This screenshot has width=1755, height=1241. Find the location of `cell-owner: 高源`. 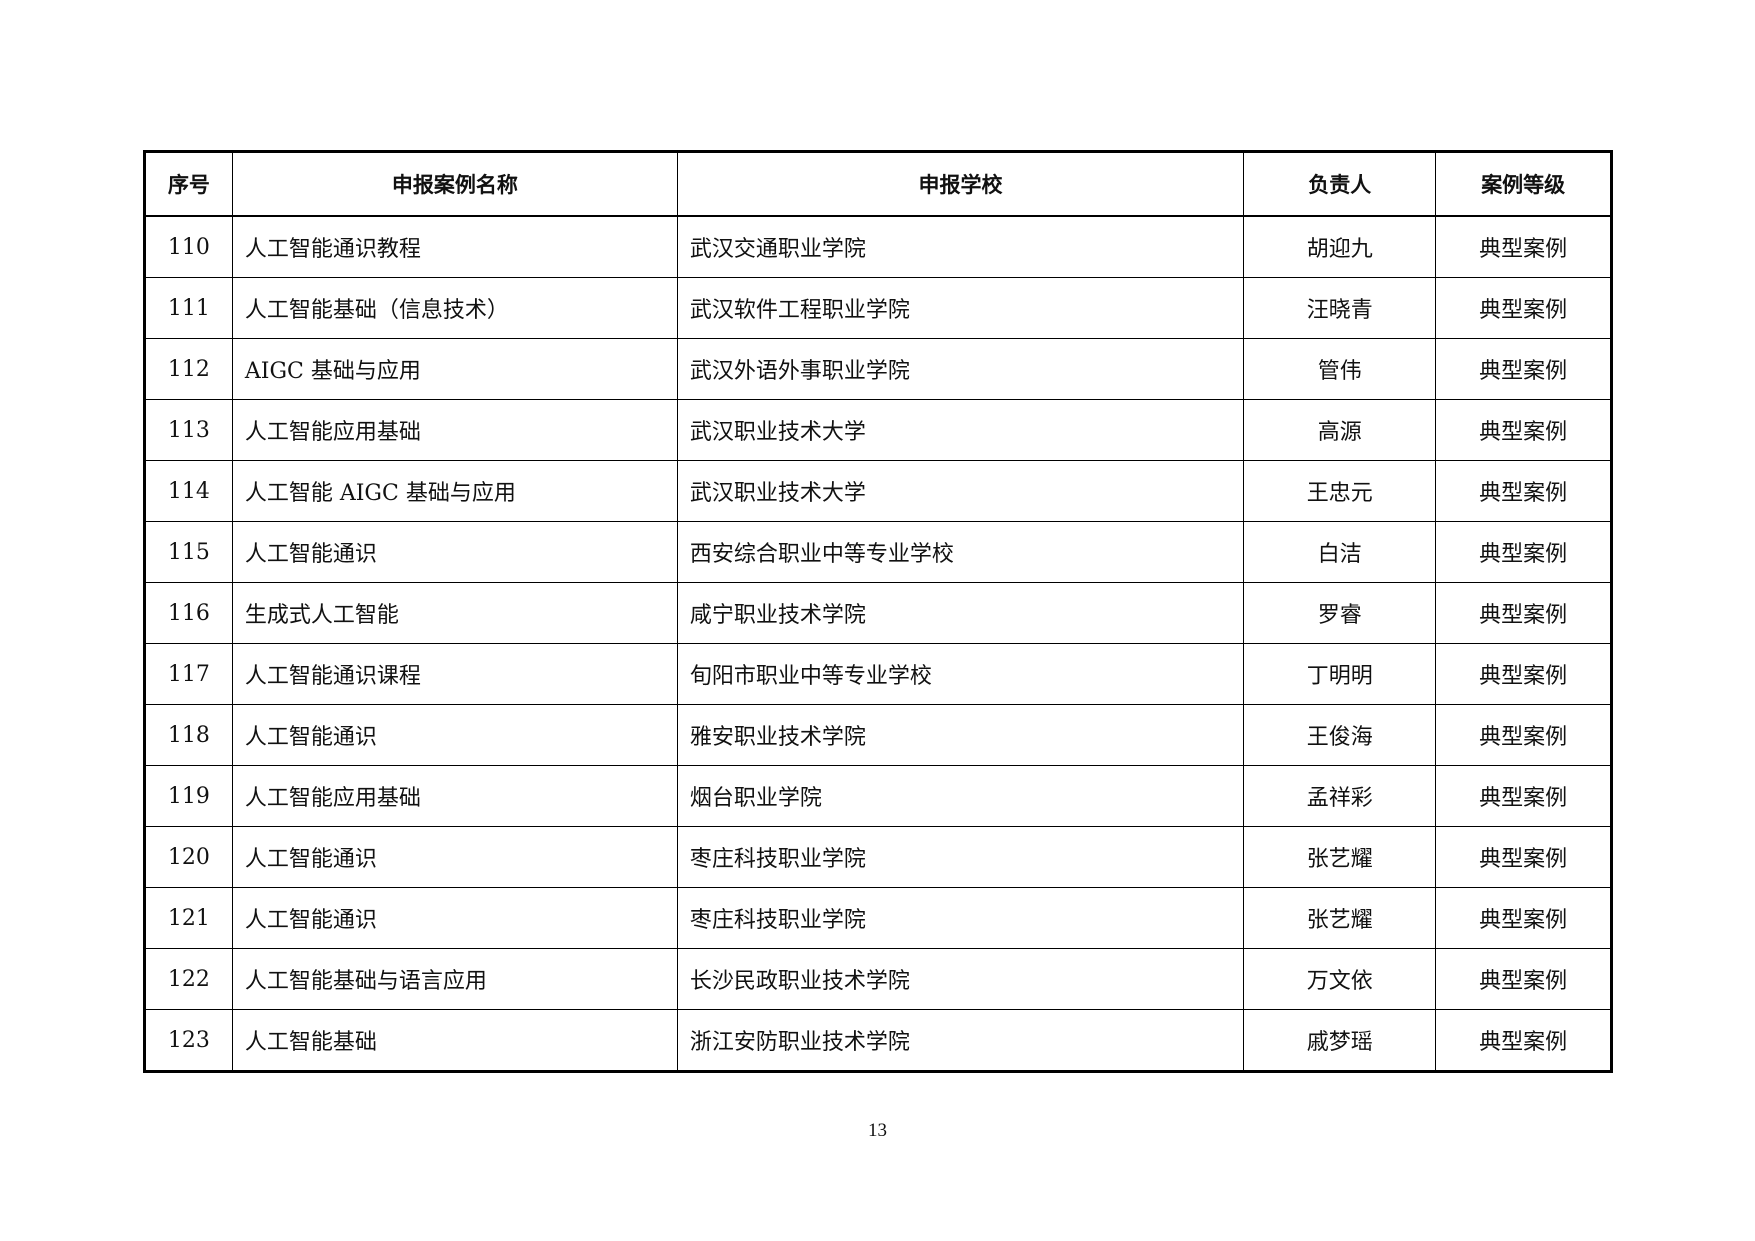

cell-owner: 高源 is located at coordinates (1340, 430).